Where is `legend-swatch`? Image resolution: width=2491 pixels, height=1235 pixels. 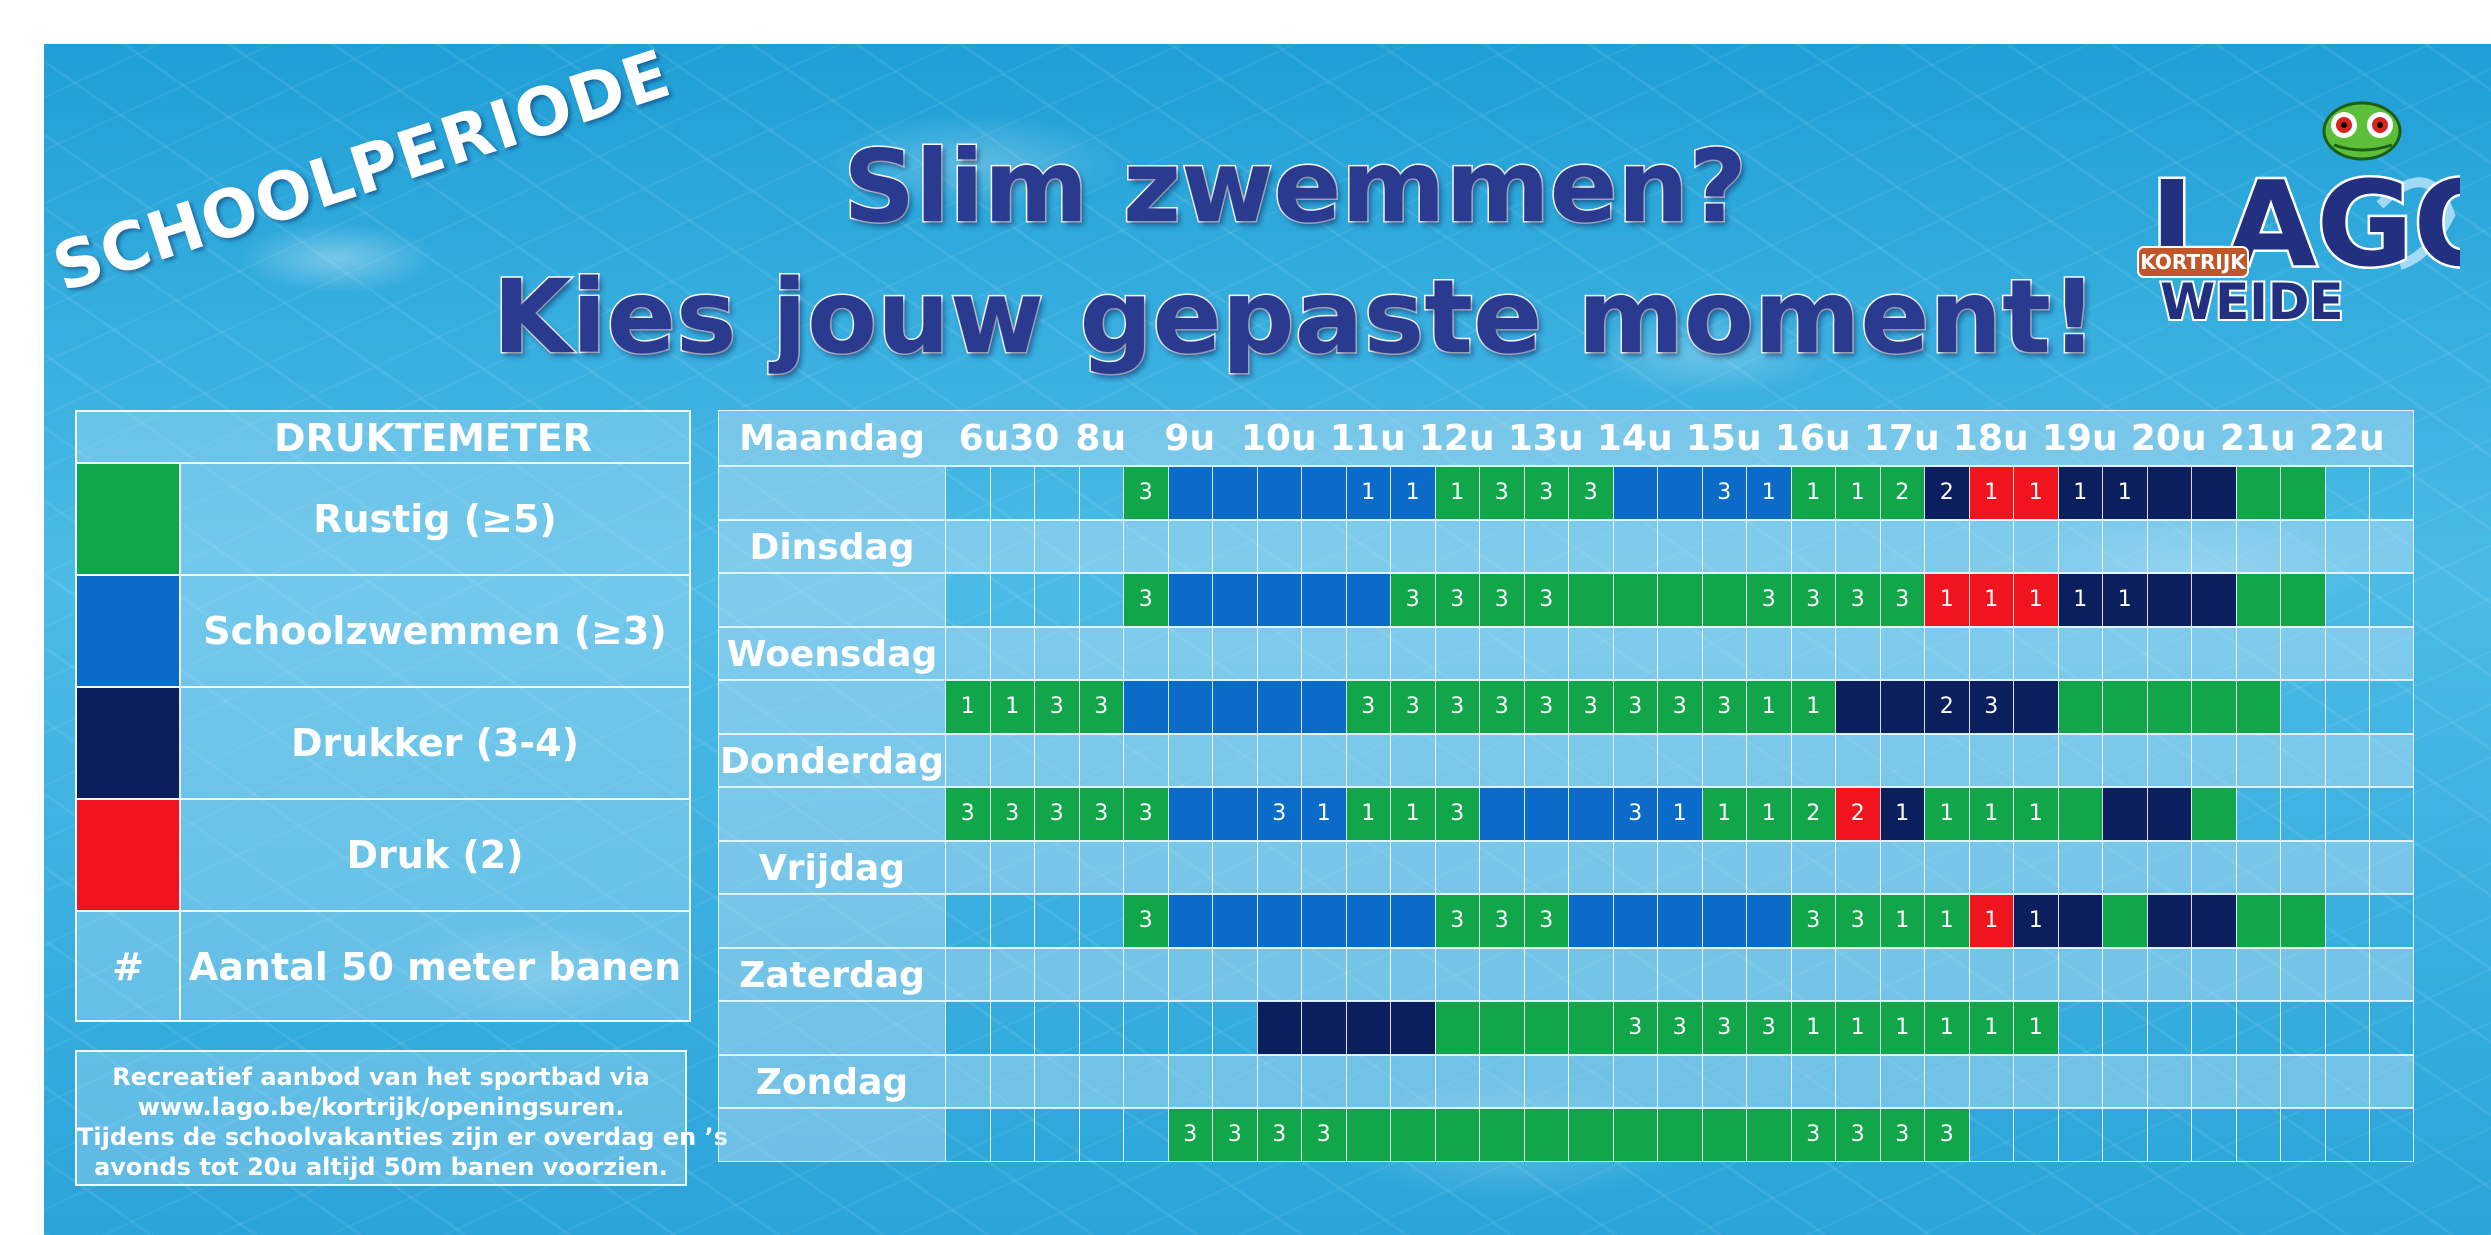
legend-swatch is located at coordinates (129, 855).